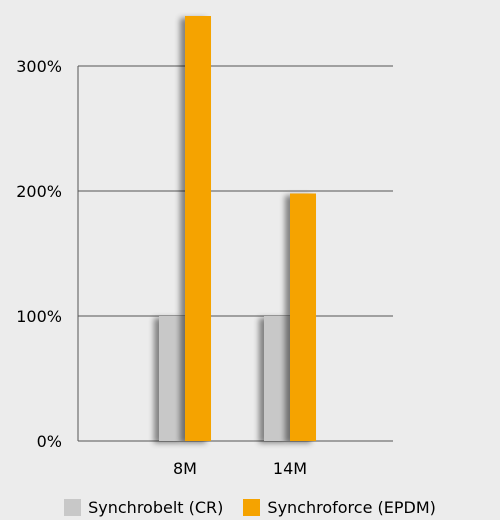 This screenshot has width=500, height=520. Describe the element at coordinates (277, 378) in the screenshot. I see `bar-synchrobelt-14M` at that location.